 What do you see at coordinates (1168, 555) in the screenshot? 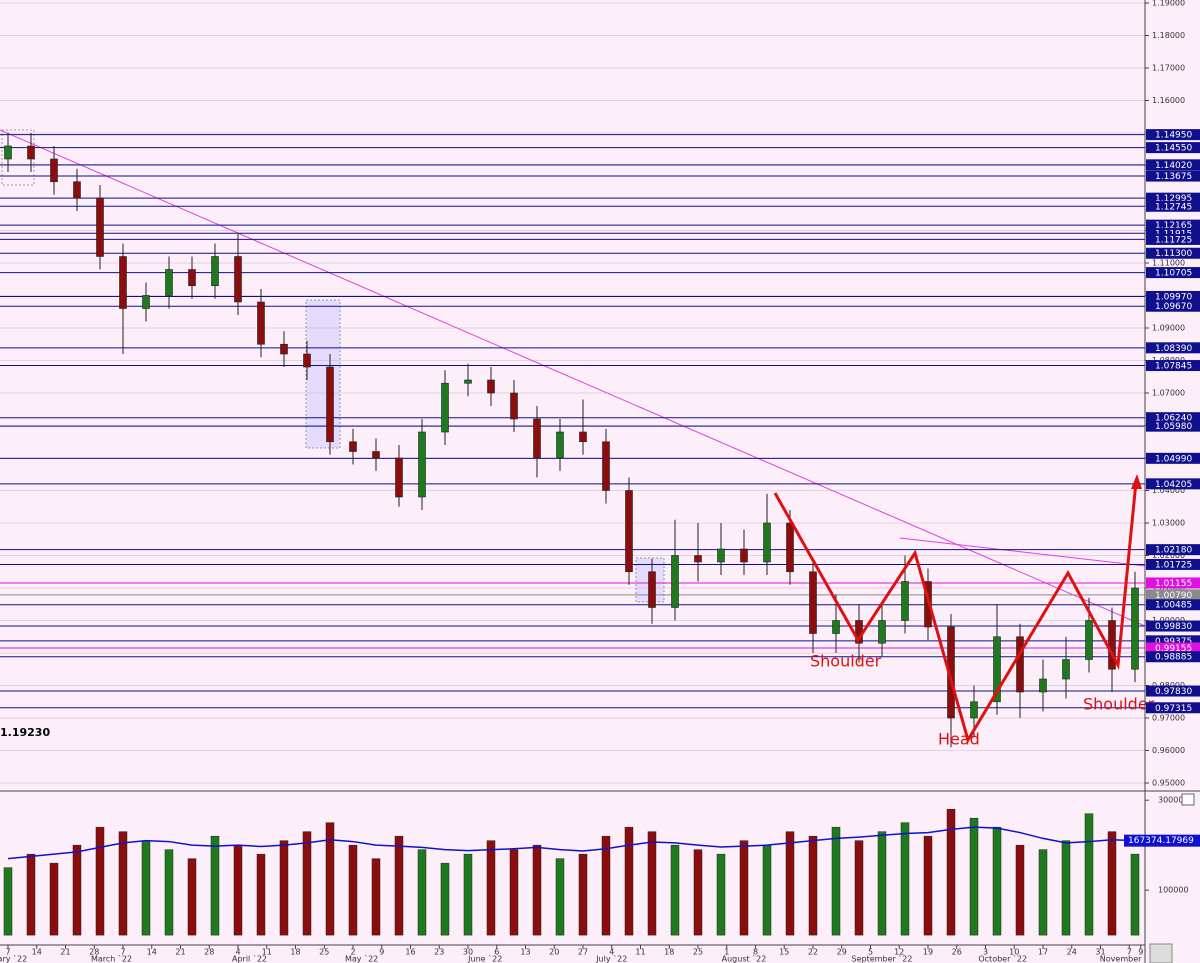
I see `y-tick-label: 1.02000` at bounding box center [1168, 555].